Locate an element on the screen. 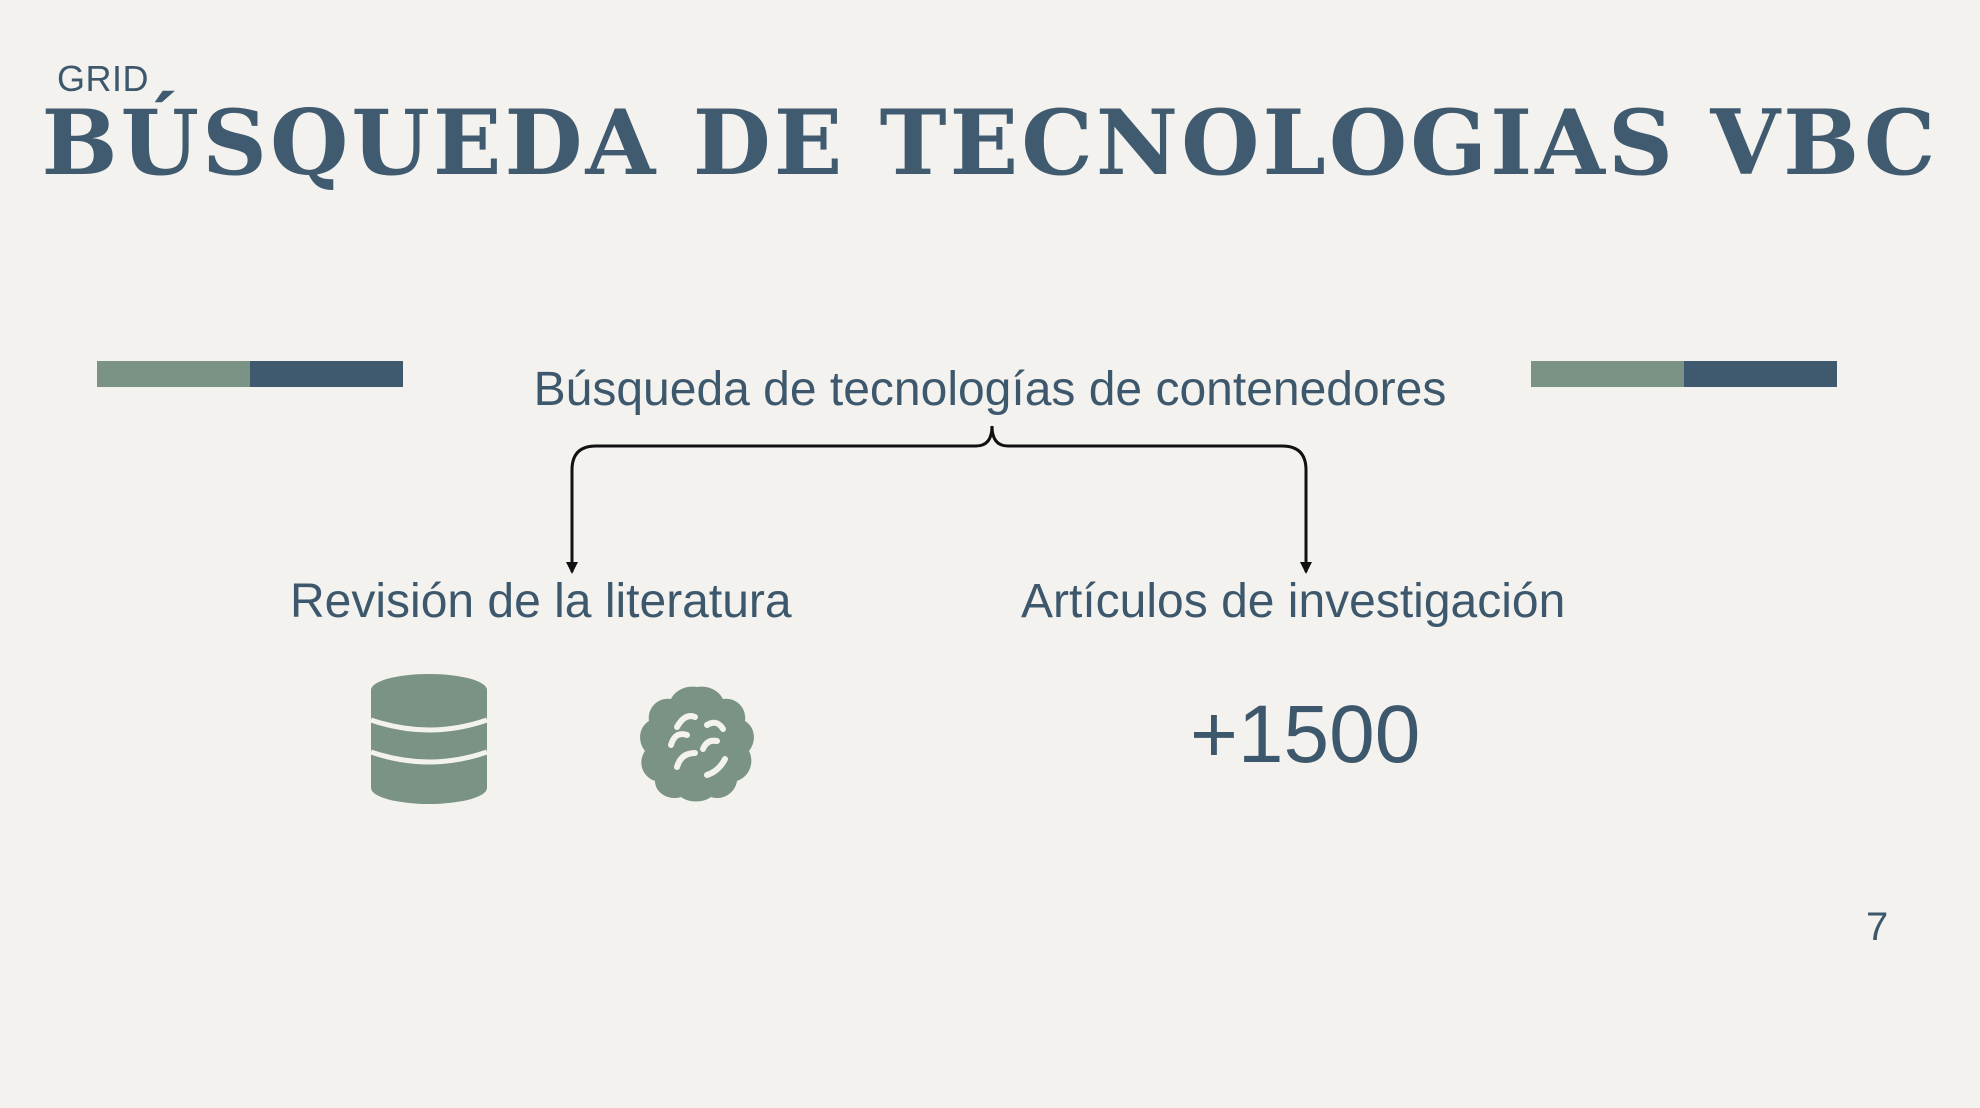 The image size is (1980, 1108). slide-subtitle: Búsqueda de tecnologías de contenedores is located at coordinates (990, 389).